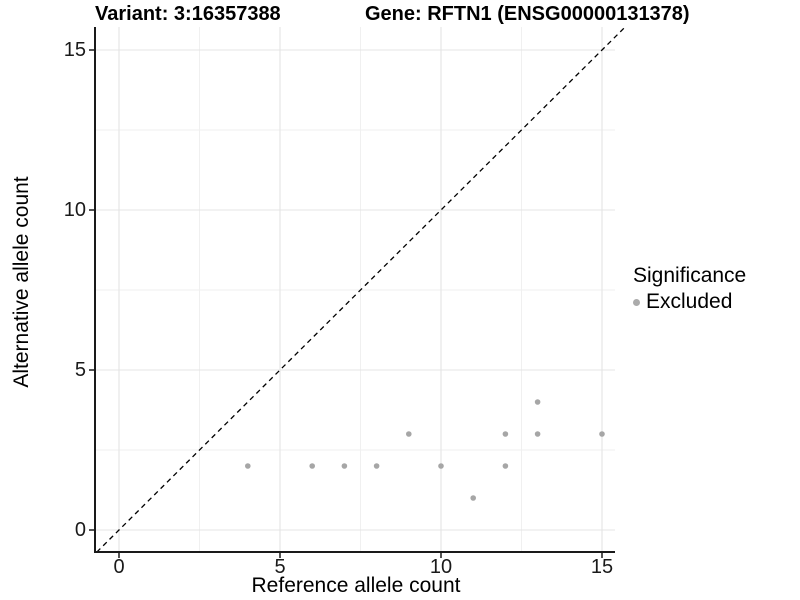 This screenshot has width=800, height=600. Describe the element at coordinates (441, 567) in the screenshot. I see `x-tick-label-10: 10` at that location.